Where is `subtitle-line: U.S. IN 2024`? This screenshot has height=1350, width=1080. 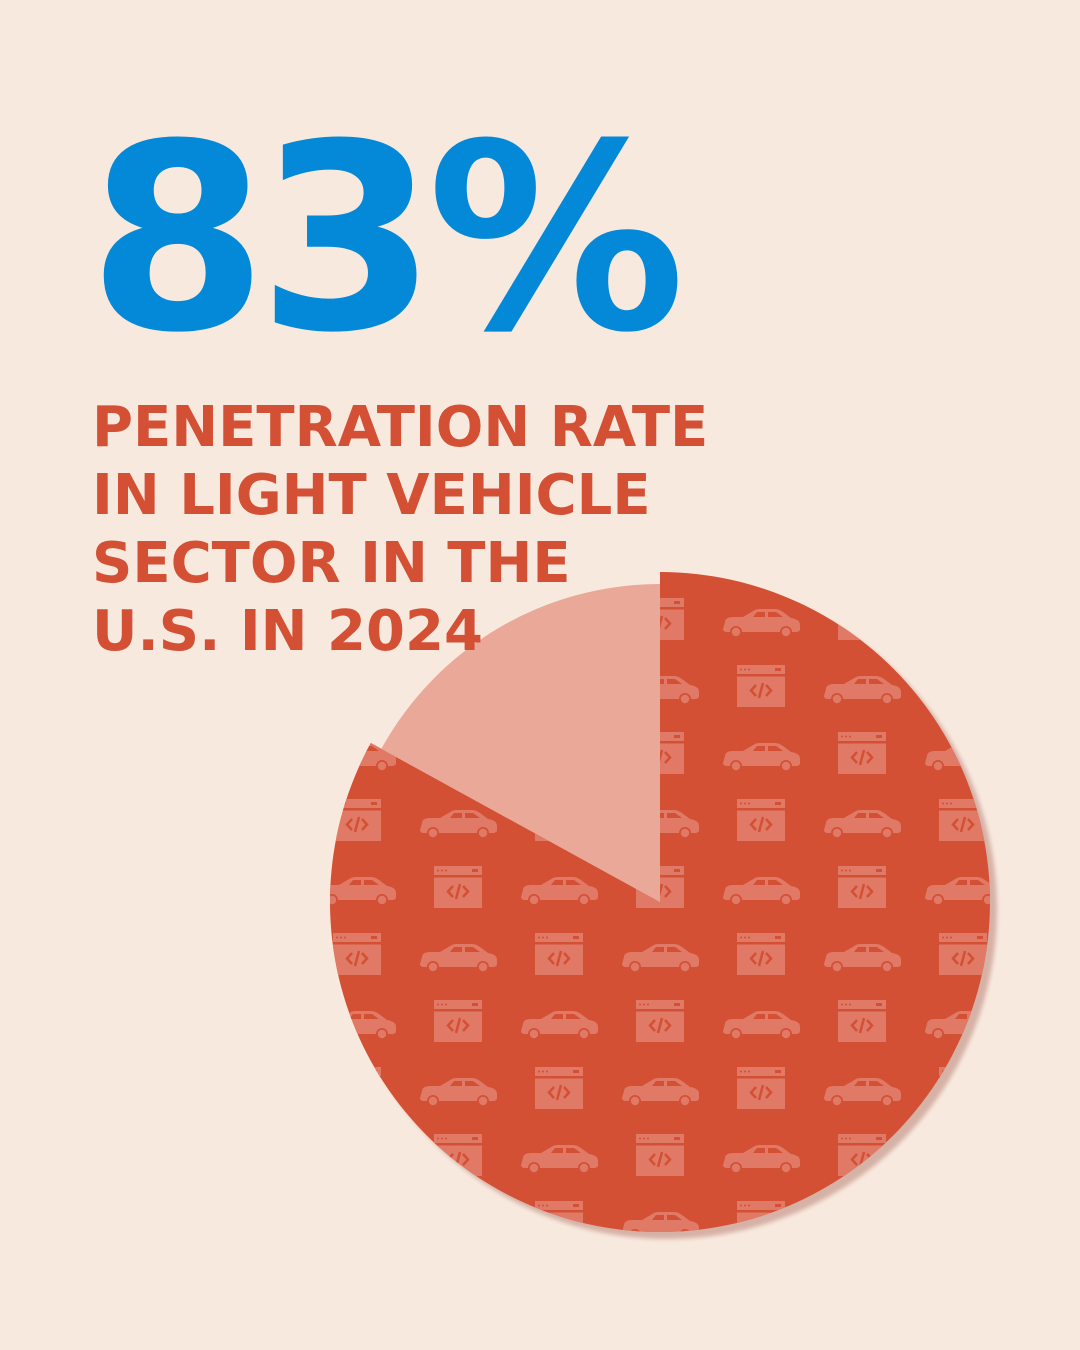
subtitle-line: U.S. IN 2024 is located at coordinates (287, 631).